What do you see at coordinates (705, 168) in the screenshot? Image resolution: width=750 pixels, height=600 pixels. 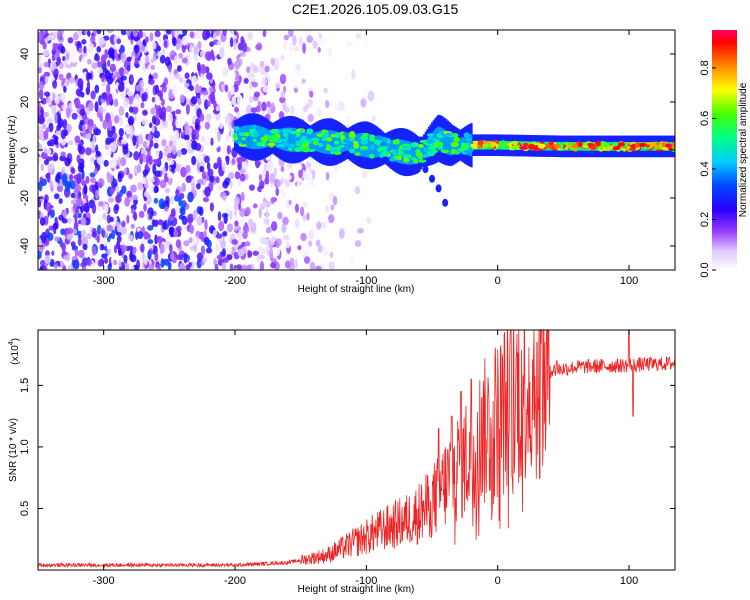 I see `colorbar-tick-label: 0.4` at bounding box center [705, 168].